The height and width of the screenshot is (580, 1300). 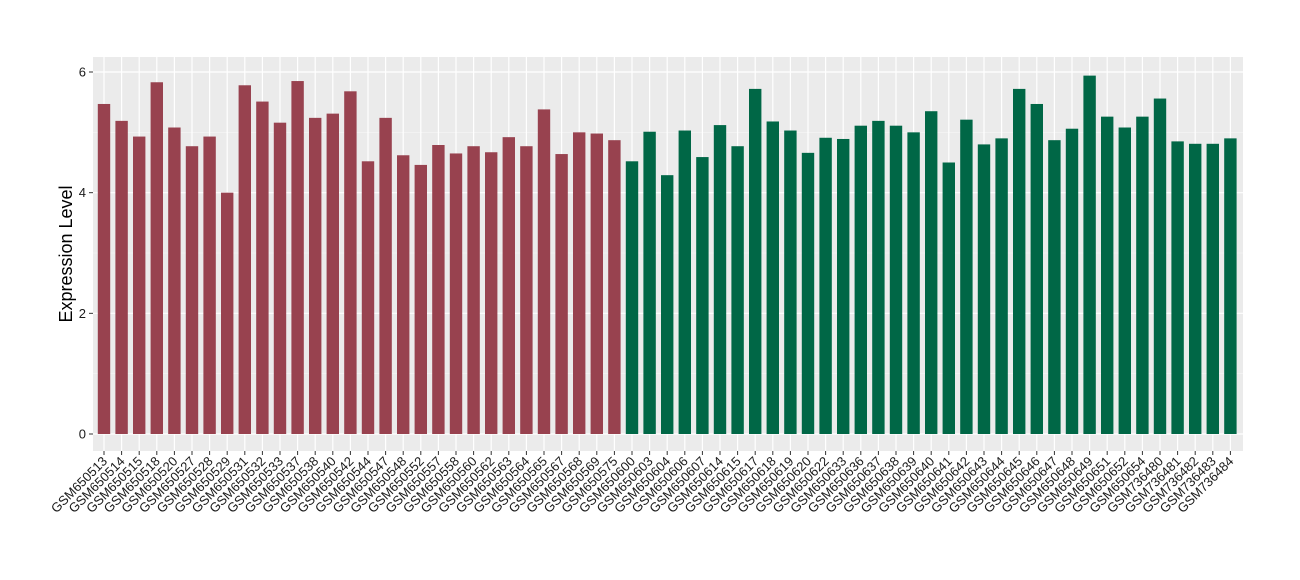 I want to click on y-axis: 0 2 4 6, so click(x=86, y=253).